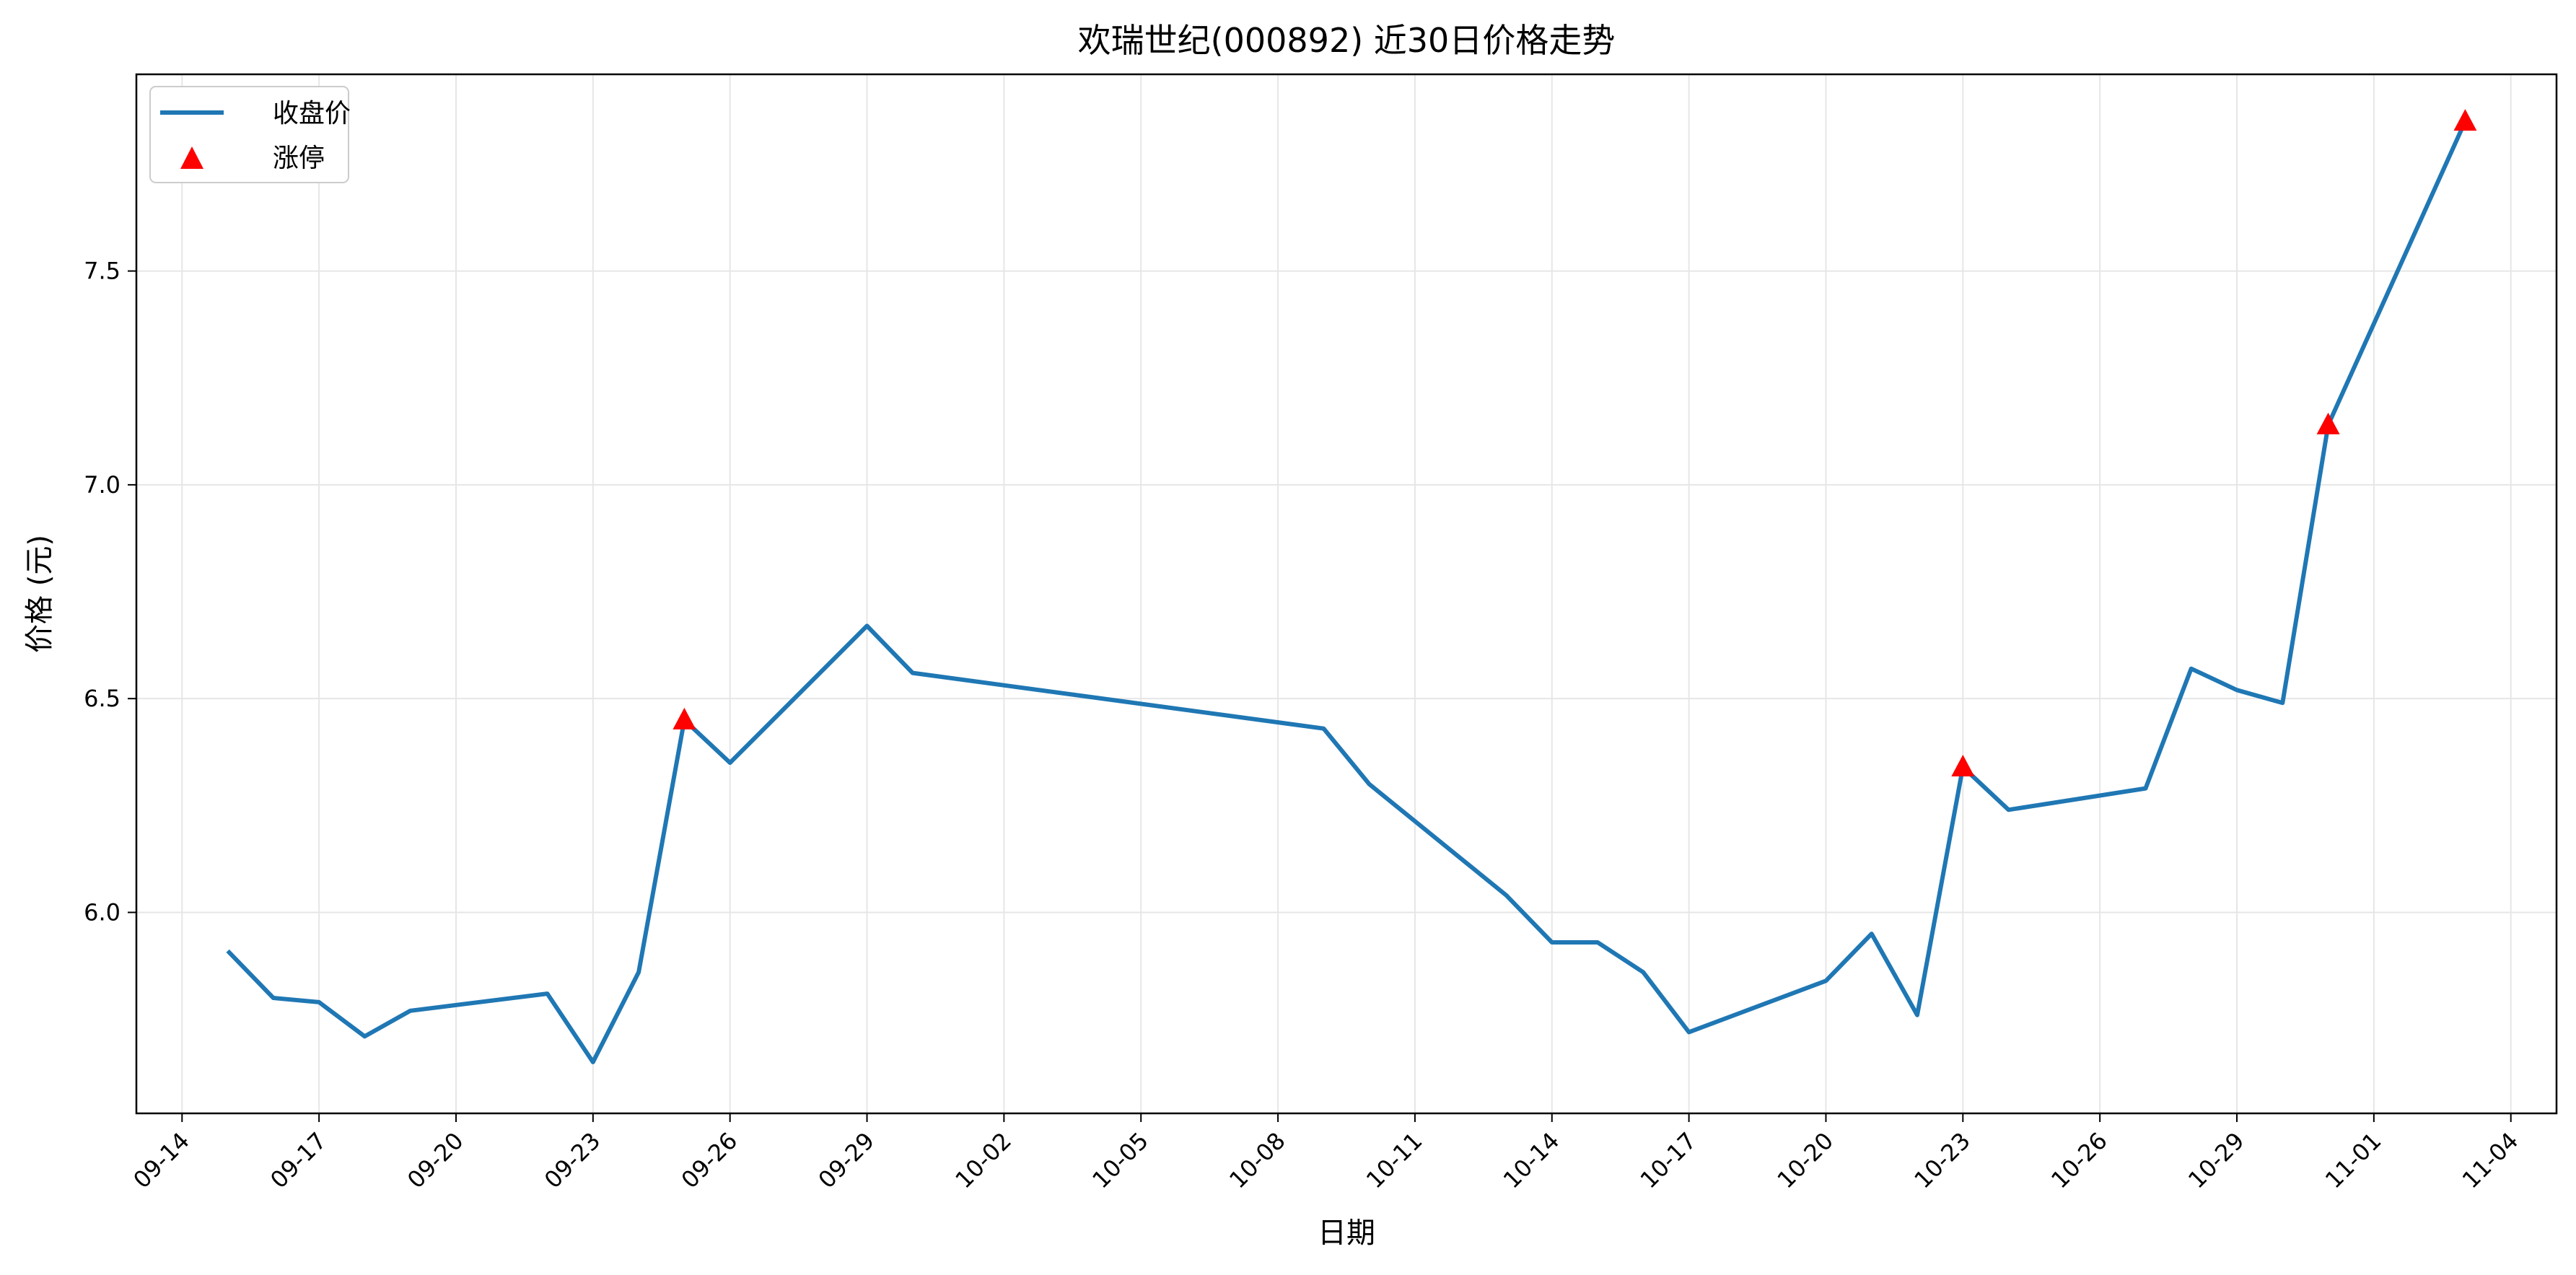 Image resolution: width=2576 pixels, height=1275 pixels. I want to click on legend-triangle-marker, so click(191, 157).